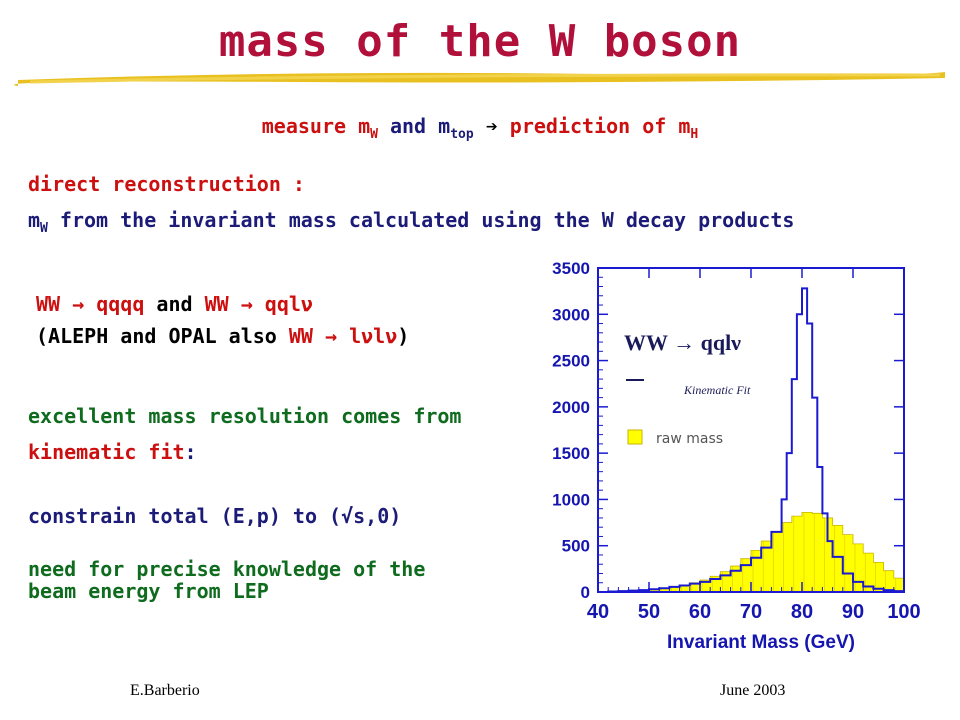 Image resolution: width=960 pixels, height=720 pixels. Describe the element at coordinates (106, 452) in the screenshot. I see `kinematic-fit-text: kinematic fit` at that location.